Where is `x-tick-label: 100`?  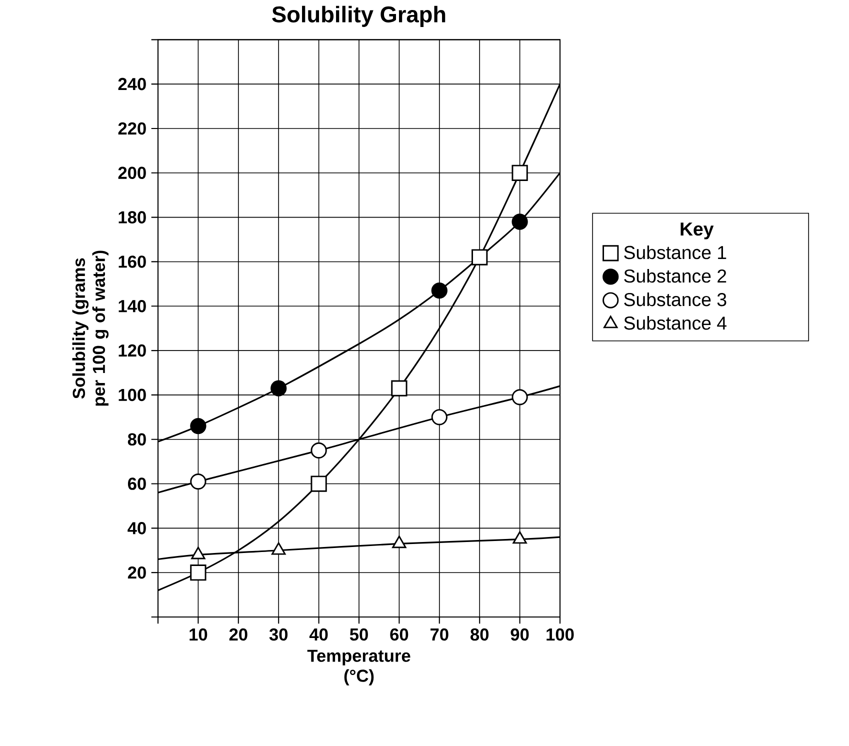
x-tick-label: 100 is located at coordinates (560, 634).